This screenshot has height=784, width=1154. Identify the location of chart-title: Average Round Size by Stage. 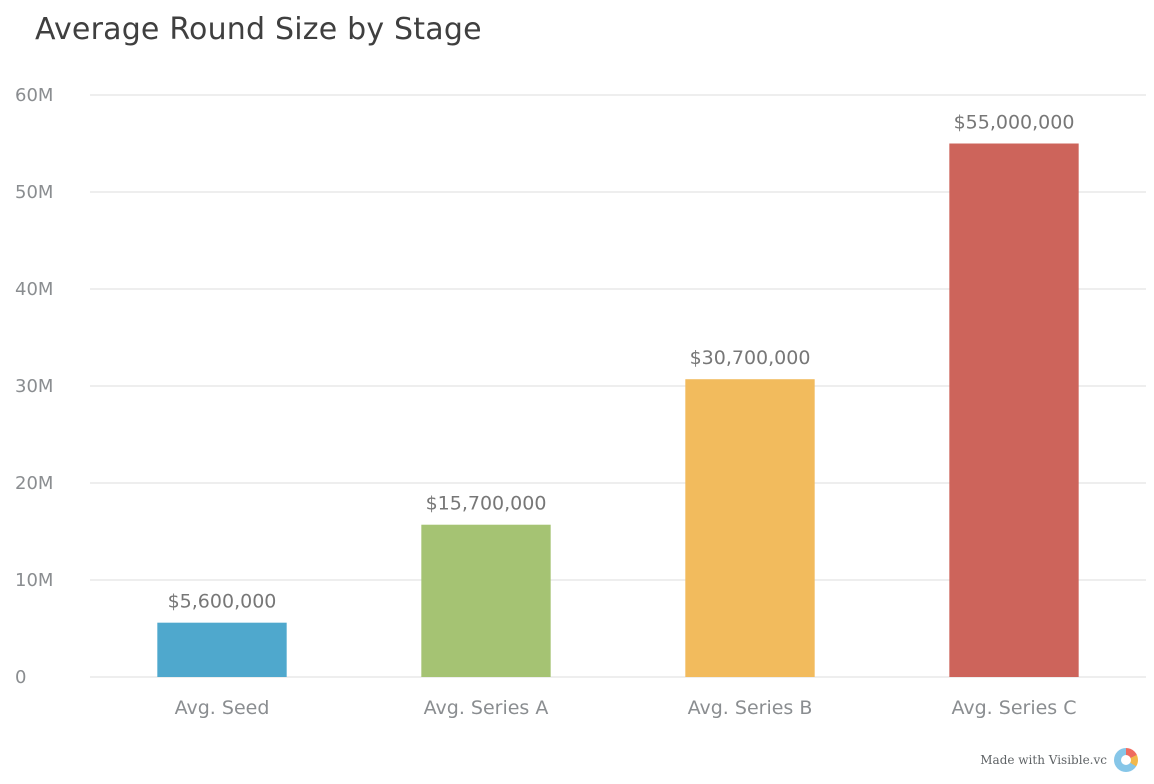
(258, 29).